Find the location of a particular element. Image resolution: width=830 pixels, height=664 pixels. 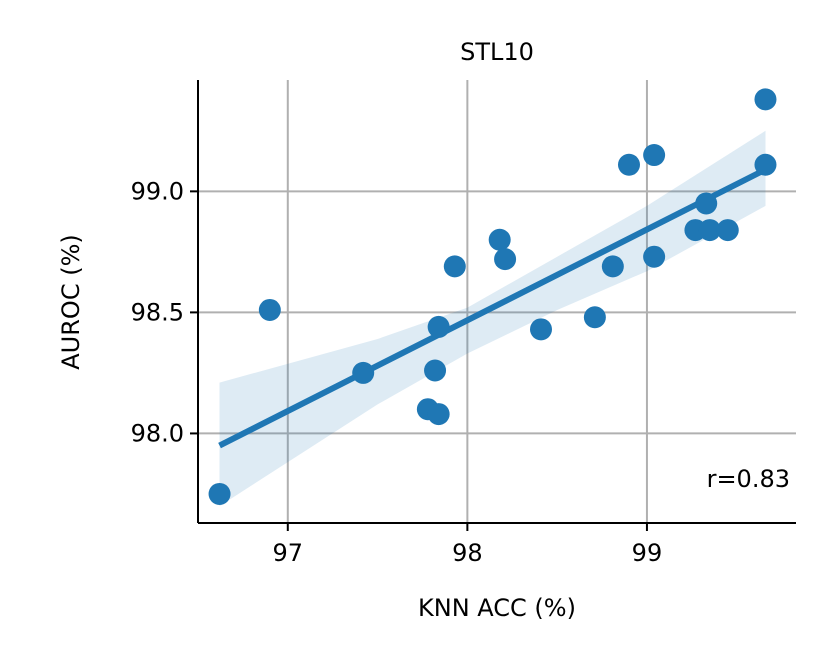

y-tick-label: 99.0 is located at coordinates (157, 191).